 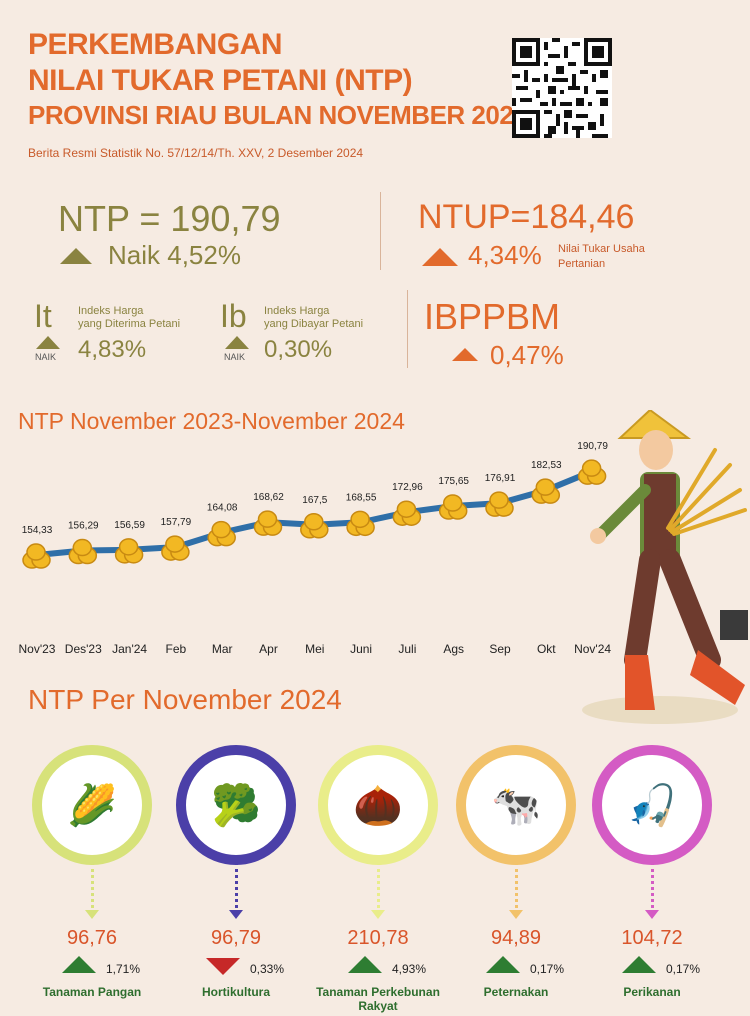 What do you see at coordinates (315, 649) in the screenshot?
I see `x-tick-label: Mei` at bounding box center [315, 649].